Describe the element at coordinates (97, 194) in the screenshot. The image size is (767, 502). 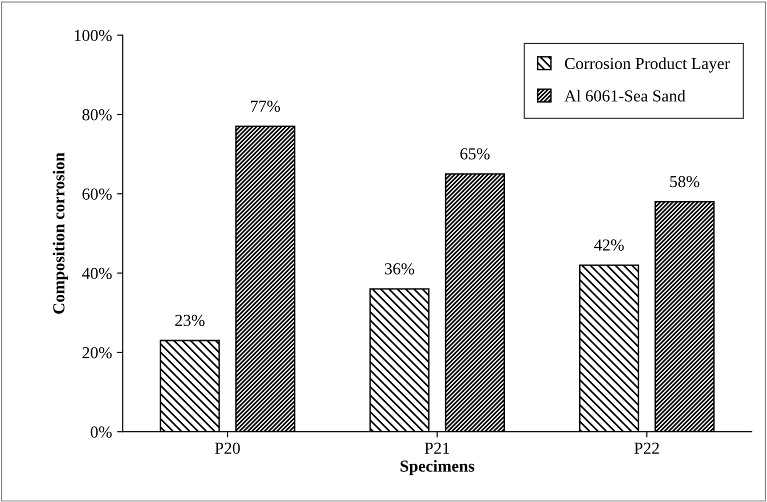
I see `y-tick-label: 60%` at that location.